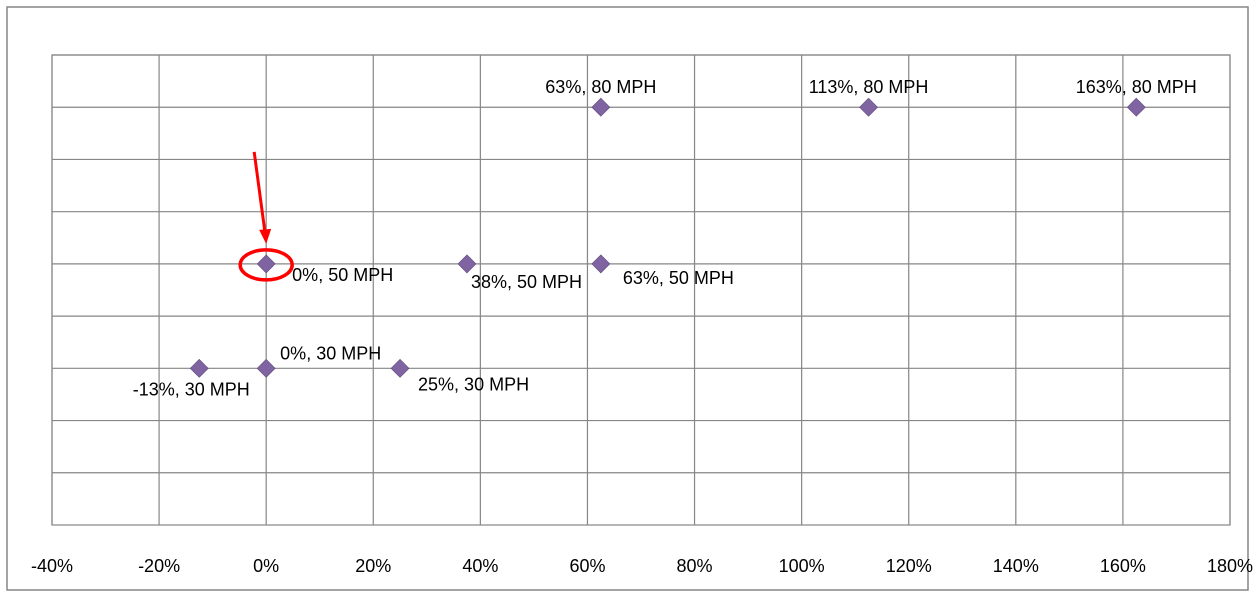 This screenshot has height=597, width=1255. What do you see at coordinates (373, 566) in the screenshot?
I see `x-tick-label: 20%` at bounding box center [373, 566].